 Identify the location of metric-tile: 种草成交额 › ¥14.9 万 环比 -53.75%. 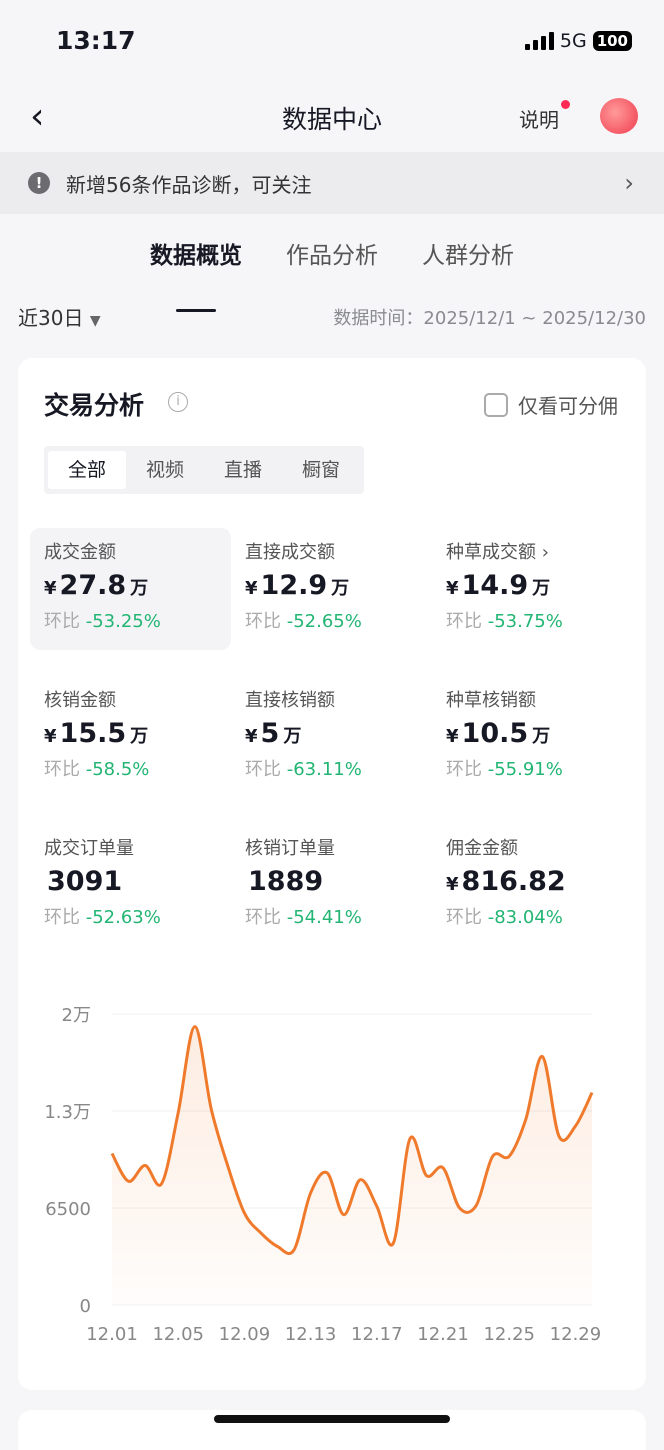
(532, 589).